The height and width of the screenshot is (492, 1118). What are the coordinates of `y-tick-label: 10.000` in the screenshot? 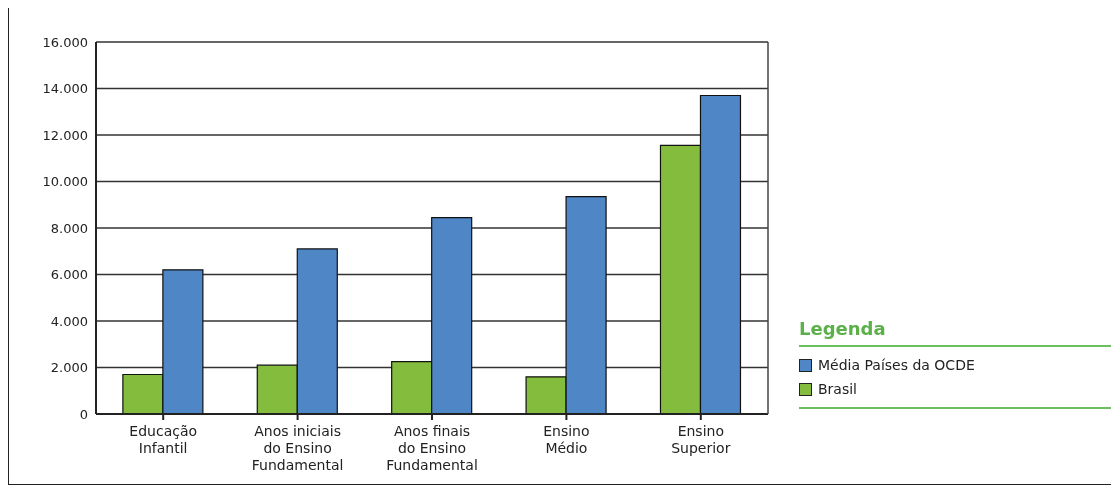 It's located at (65, 182).